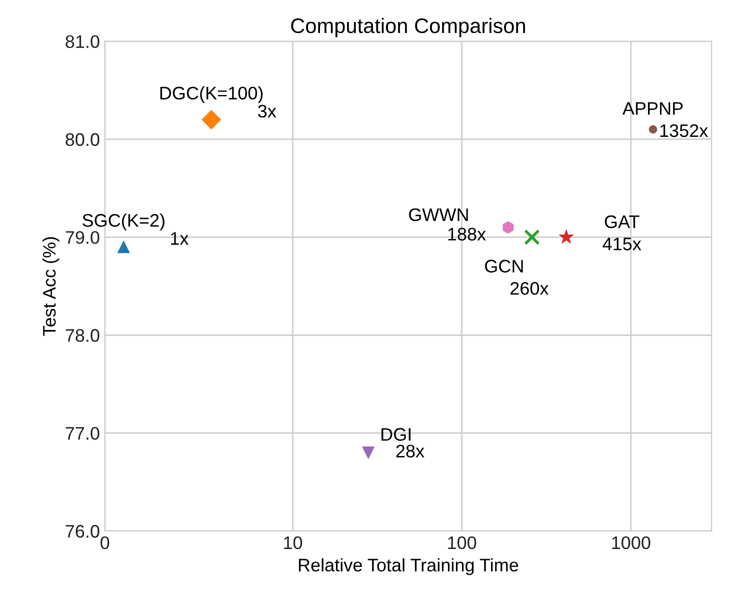 The image size is (749, 590). Describe the element at coordinates (83, 433) in the screenshot. I see `y-tick-label: 77.0` at that location.